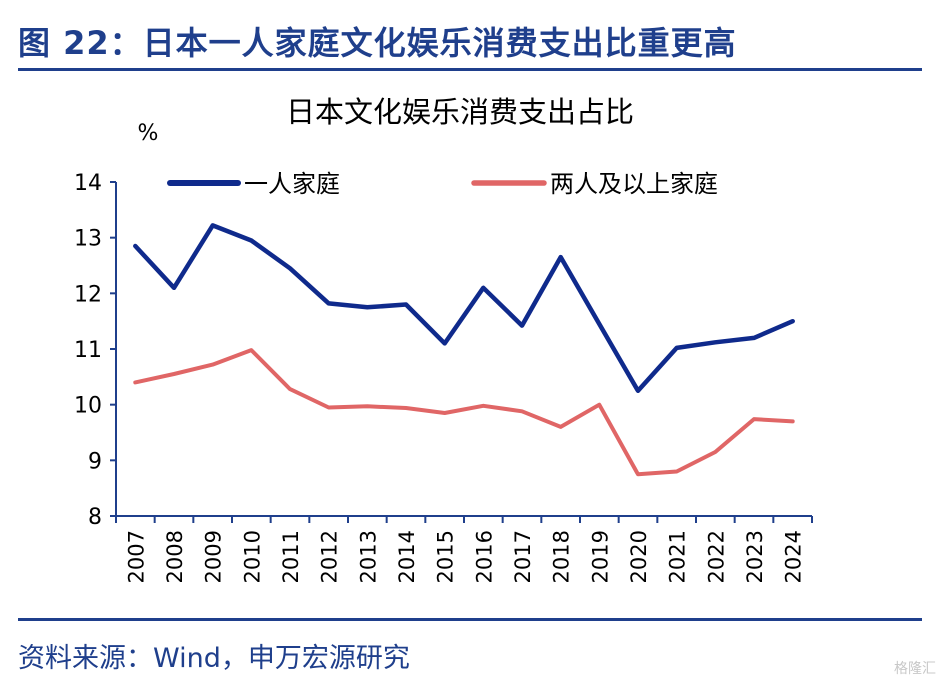  I want to click on figure-title: 图 22：日本一人家庭文化娱乐消费支出比重更高, so click(377, 43).